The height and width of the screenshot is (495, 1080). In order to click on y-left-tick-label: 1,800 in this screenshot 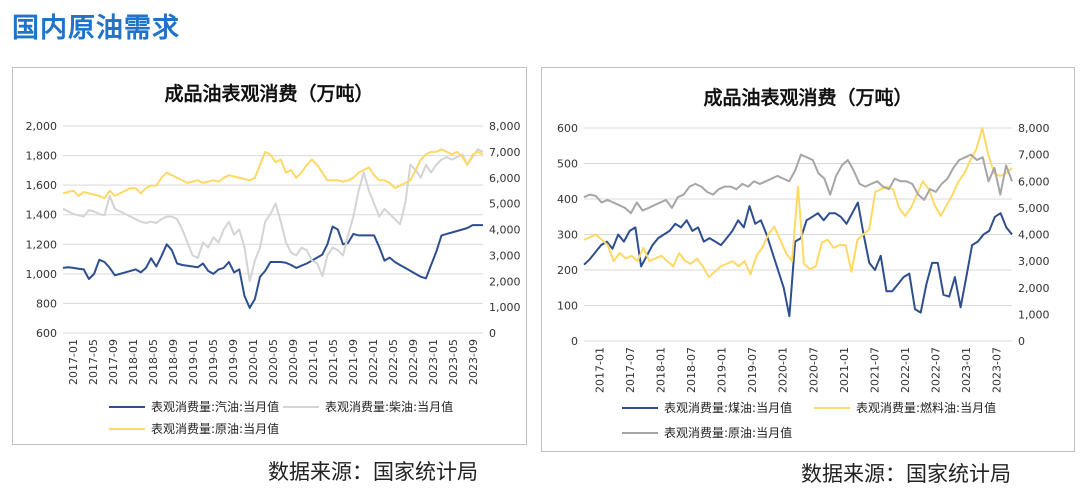, I will do `click(42, 156)`.